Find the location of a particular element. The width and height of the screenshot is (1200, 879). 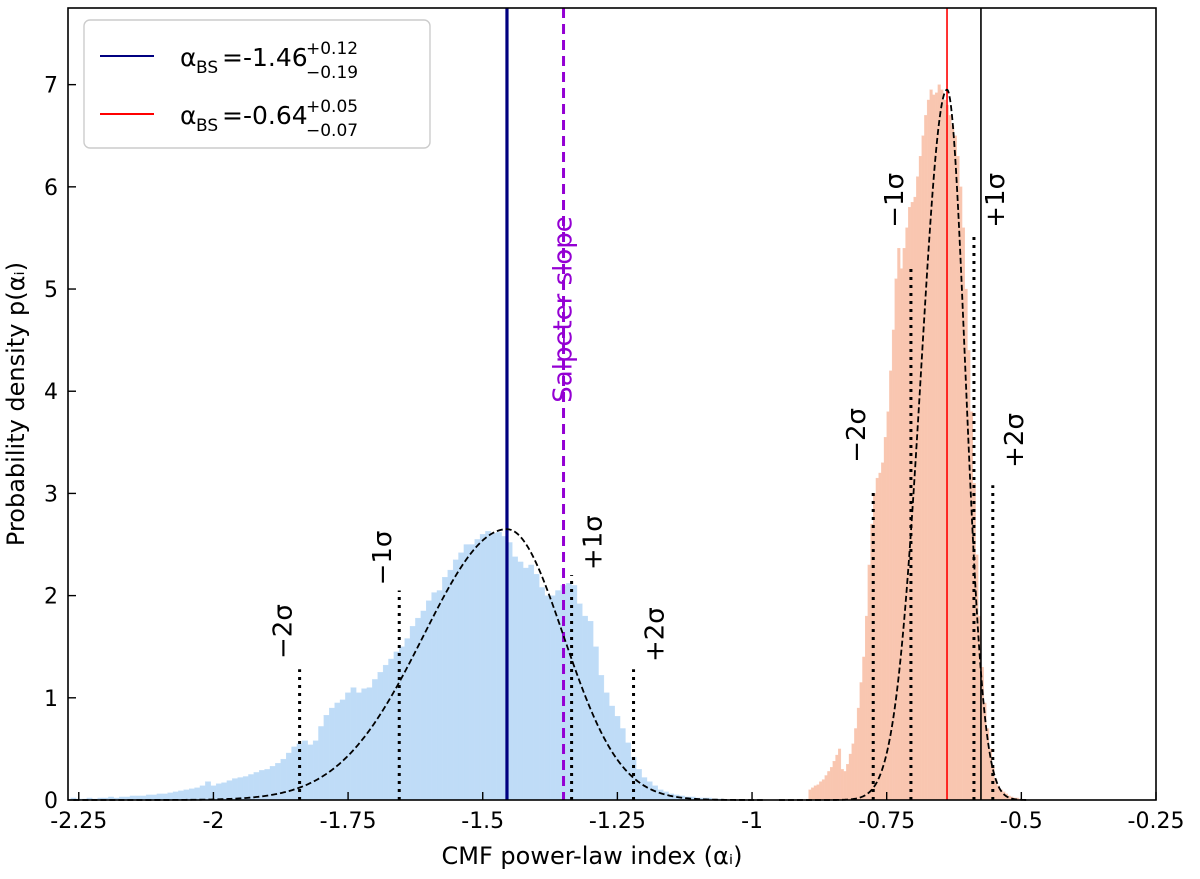

x-axis-label: CMF power-law index (αᵢ) is located at coordinates (592, 856).